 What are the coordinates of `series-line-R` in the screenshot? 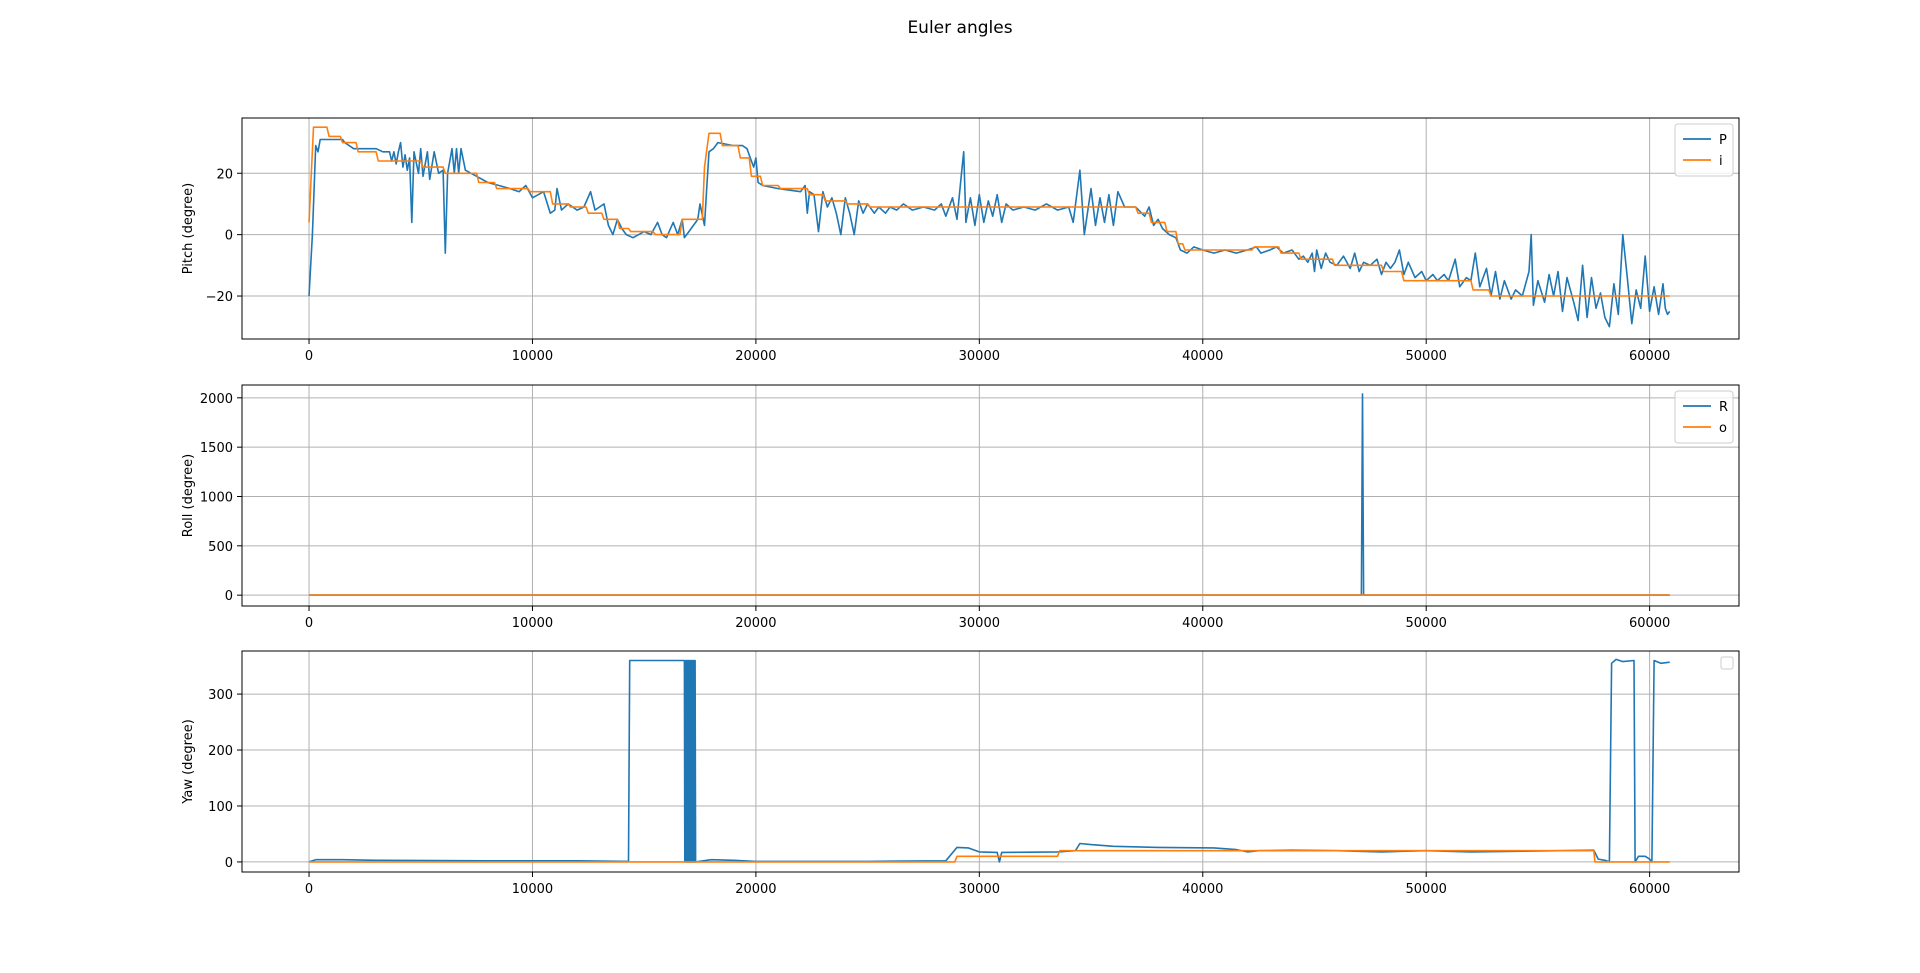 It's located at (989, 494).